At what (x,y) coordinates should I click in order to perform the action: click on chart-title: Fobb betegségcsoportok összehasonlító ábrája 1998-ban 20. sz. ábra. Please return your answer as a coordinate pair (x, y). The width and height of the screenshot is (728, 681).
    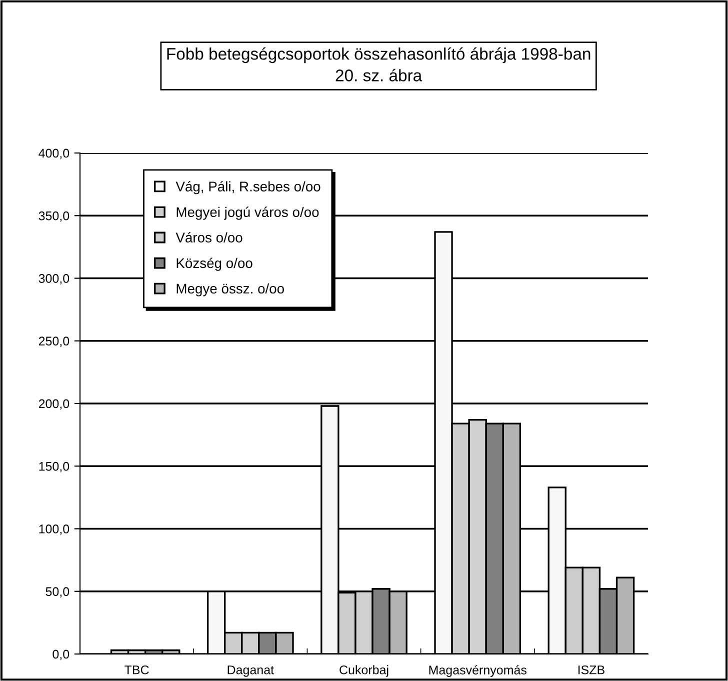
    Looking at the image, I should click on (378, 64).